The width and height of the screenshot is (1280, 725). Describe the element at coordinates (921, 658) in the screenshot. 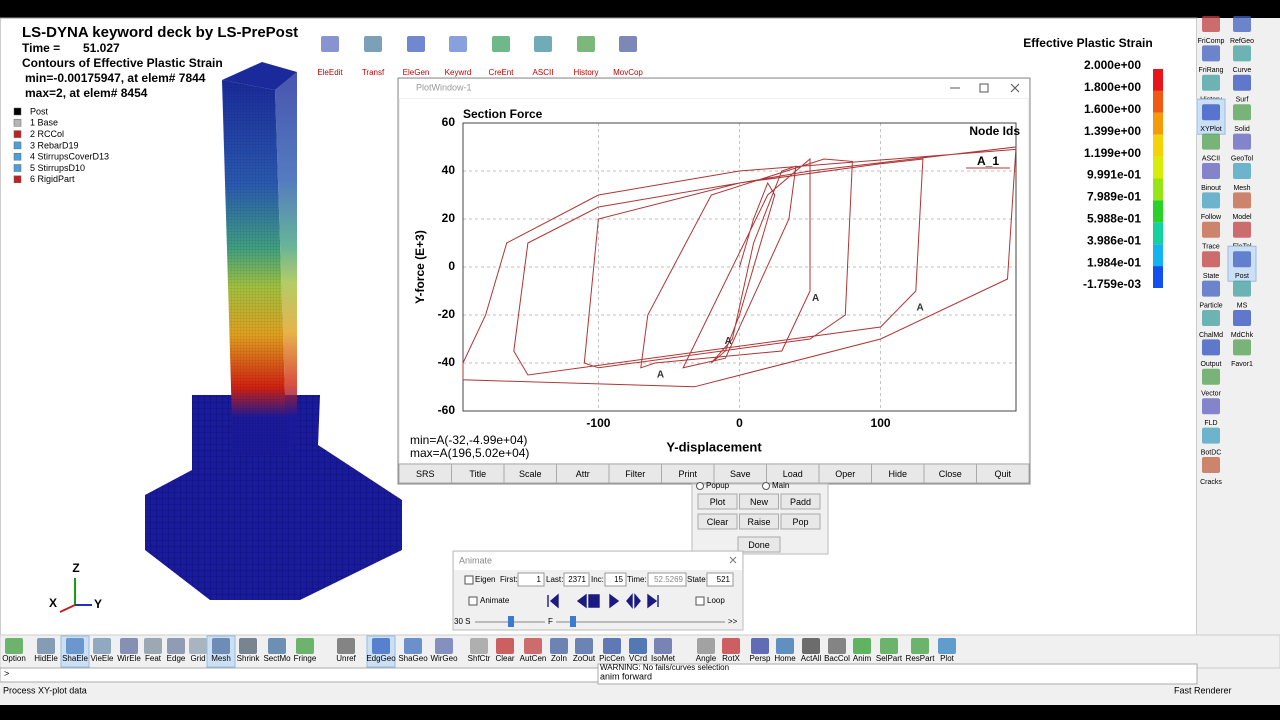

I see `tool-label: ResPart` at that location.